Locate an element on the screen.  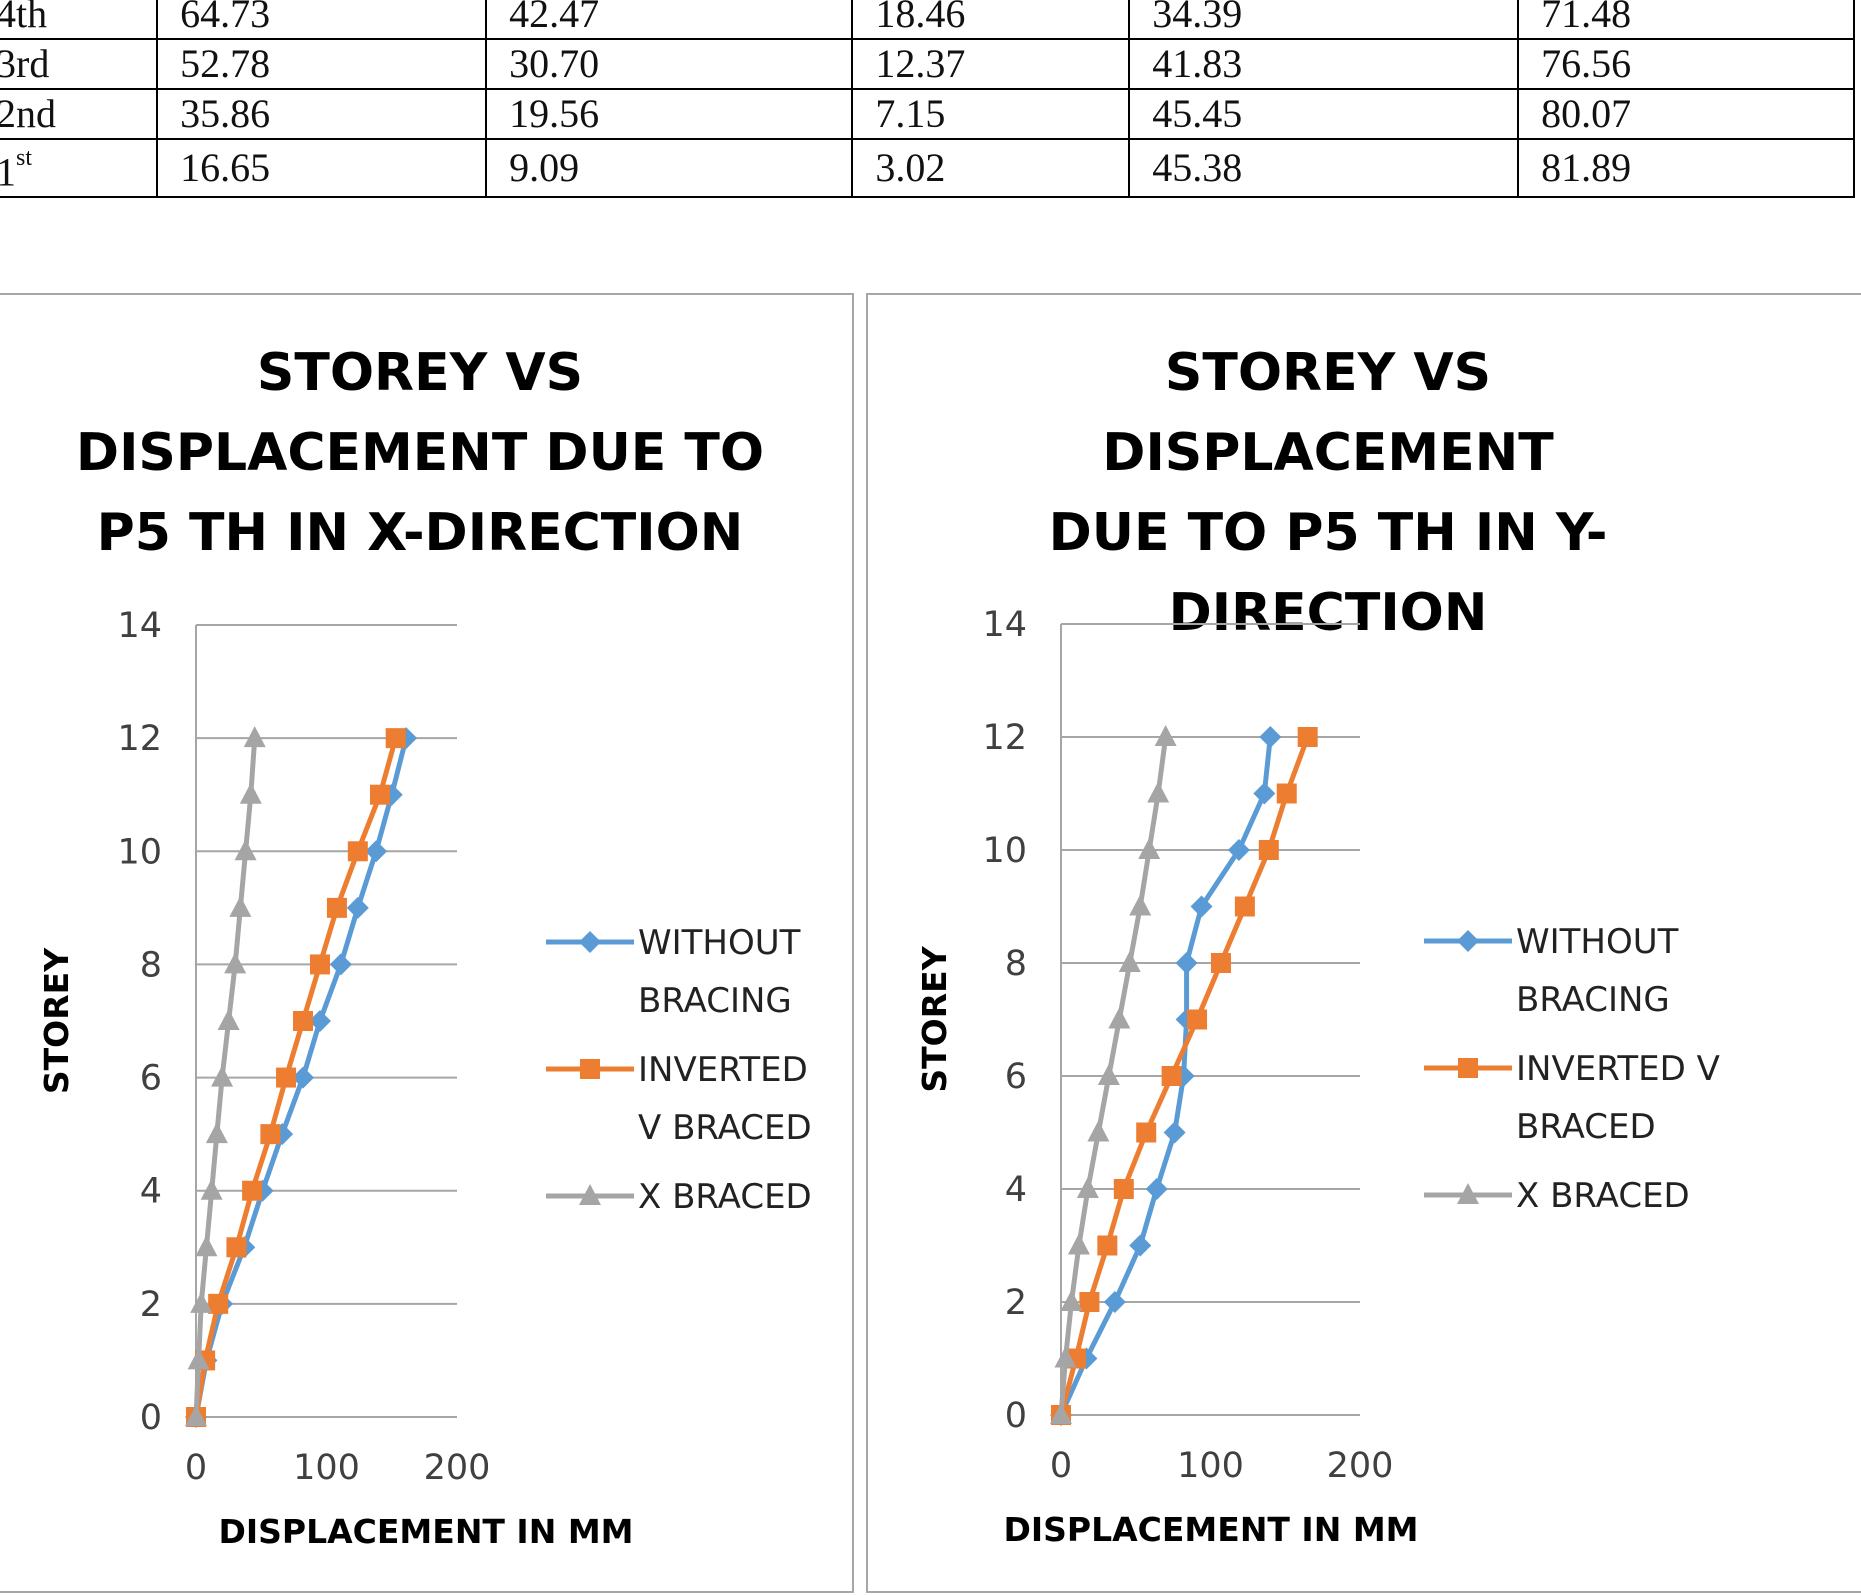
y-tick-label: 10 is located at coordinates (139, 852).